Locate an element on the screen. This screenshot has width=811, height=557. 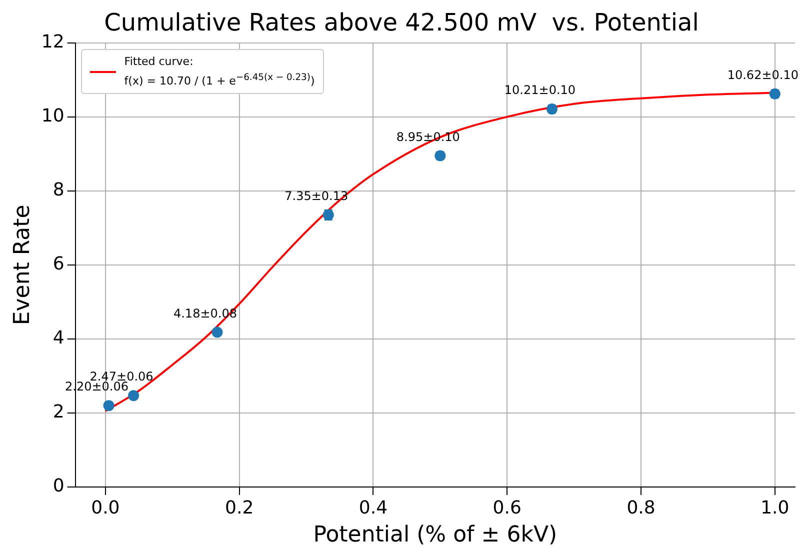
x-axis-title: Potential (% of ± 6kV) is located at coordinates (435, 535).